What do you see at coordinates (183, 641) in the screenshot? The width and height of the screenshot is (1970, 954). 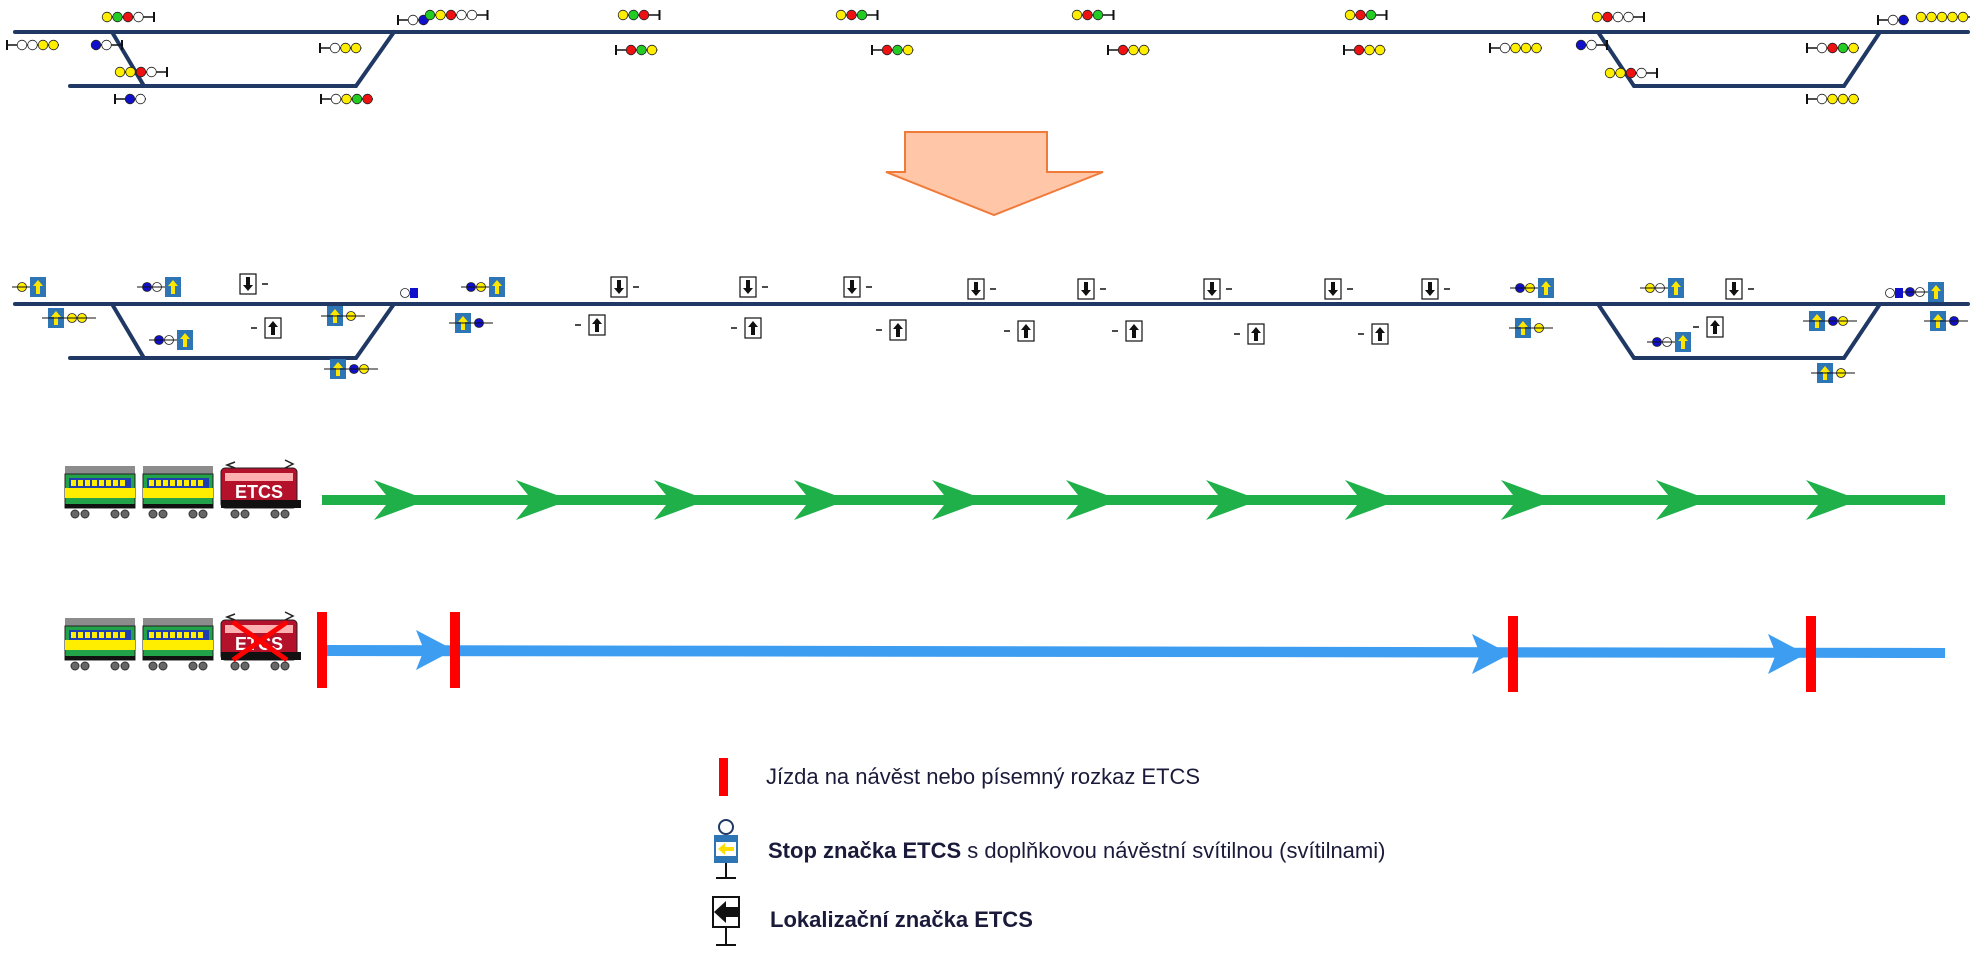 I see `train-without-etcs: ETCS` at bounding box center [183, 641].